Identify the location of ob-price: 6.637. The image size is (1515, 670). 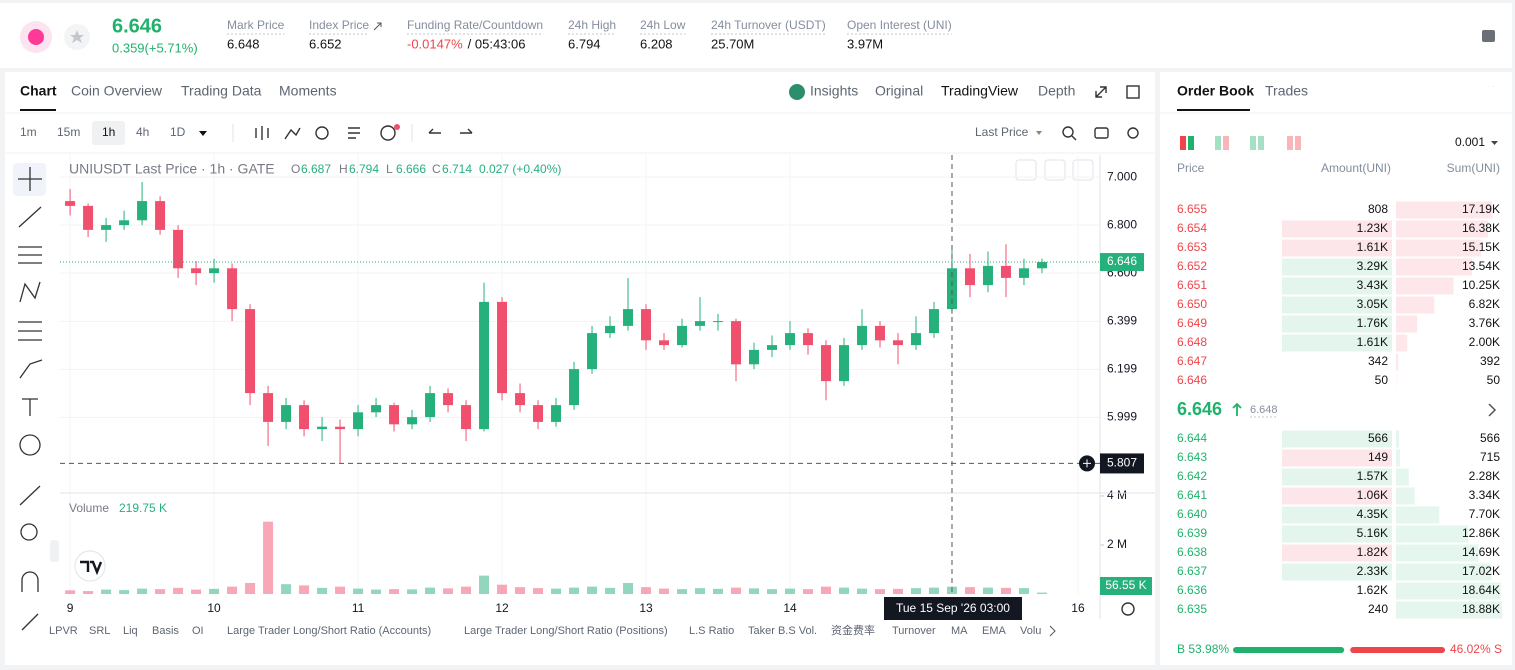
(1192, 571).